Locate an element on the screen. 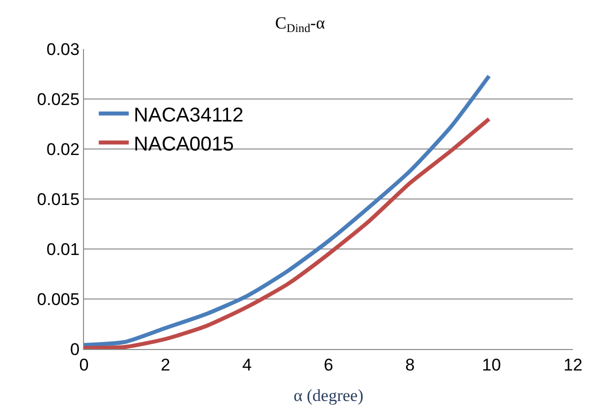 The width and height of the screenshot is (600, 419). y-tick-label: 0.02 is located at coordinates (63, 149).